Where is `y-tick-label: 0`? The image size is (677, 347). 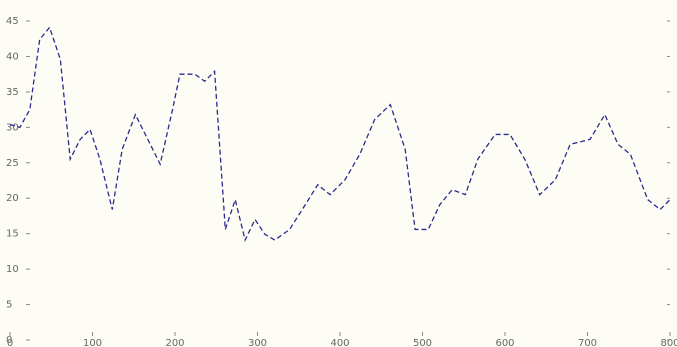 y-tick-label: 0 is located at coordinates (9, 340).